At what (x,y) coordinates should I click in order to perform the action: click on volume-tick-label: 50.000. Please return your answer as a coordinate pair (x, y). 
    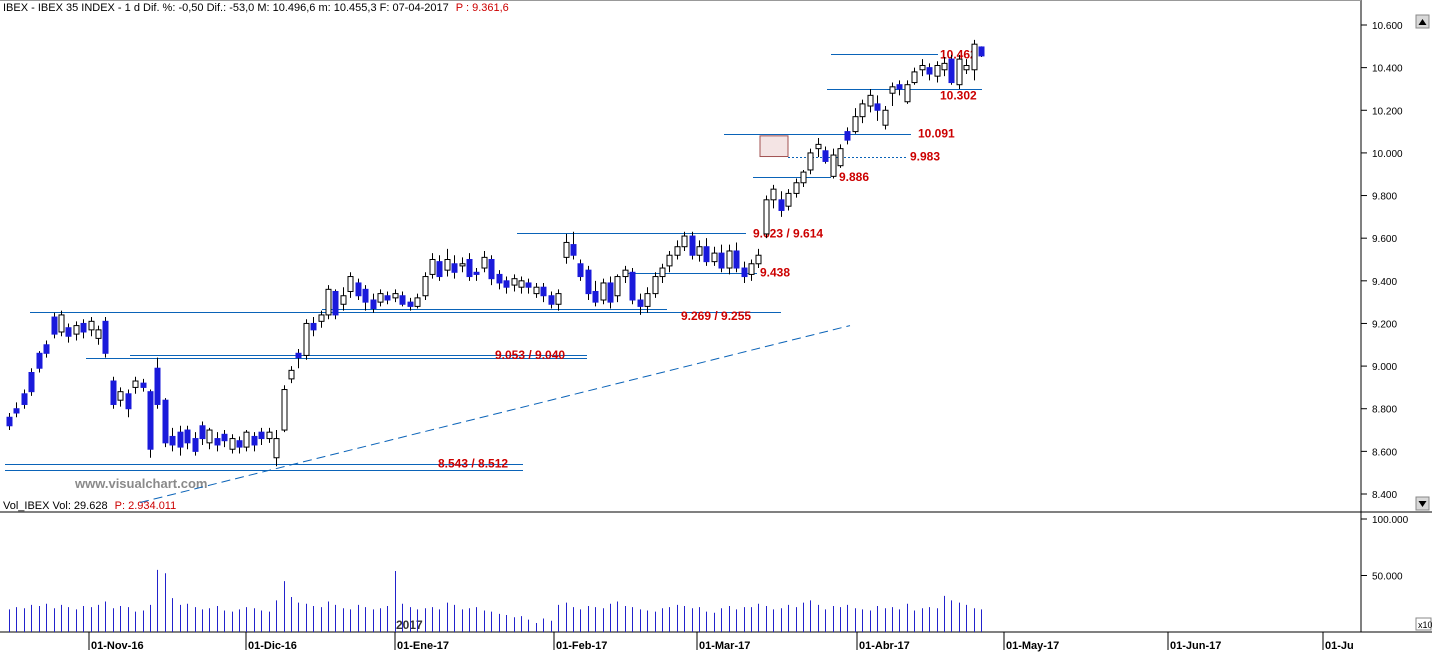
    Looking at the image, I should click on (1387, 577).